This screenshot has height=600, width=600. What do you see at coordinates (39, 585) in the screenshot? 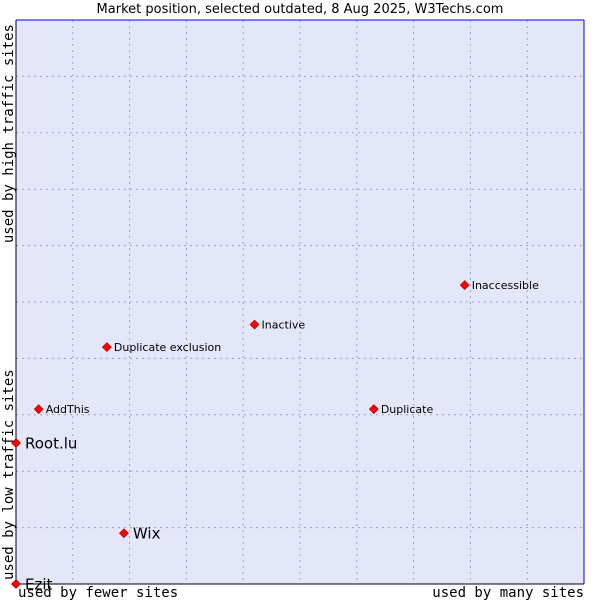
I see `point-label: Ezit` at bounding box center [39, 585].